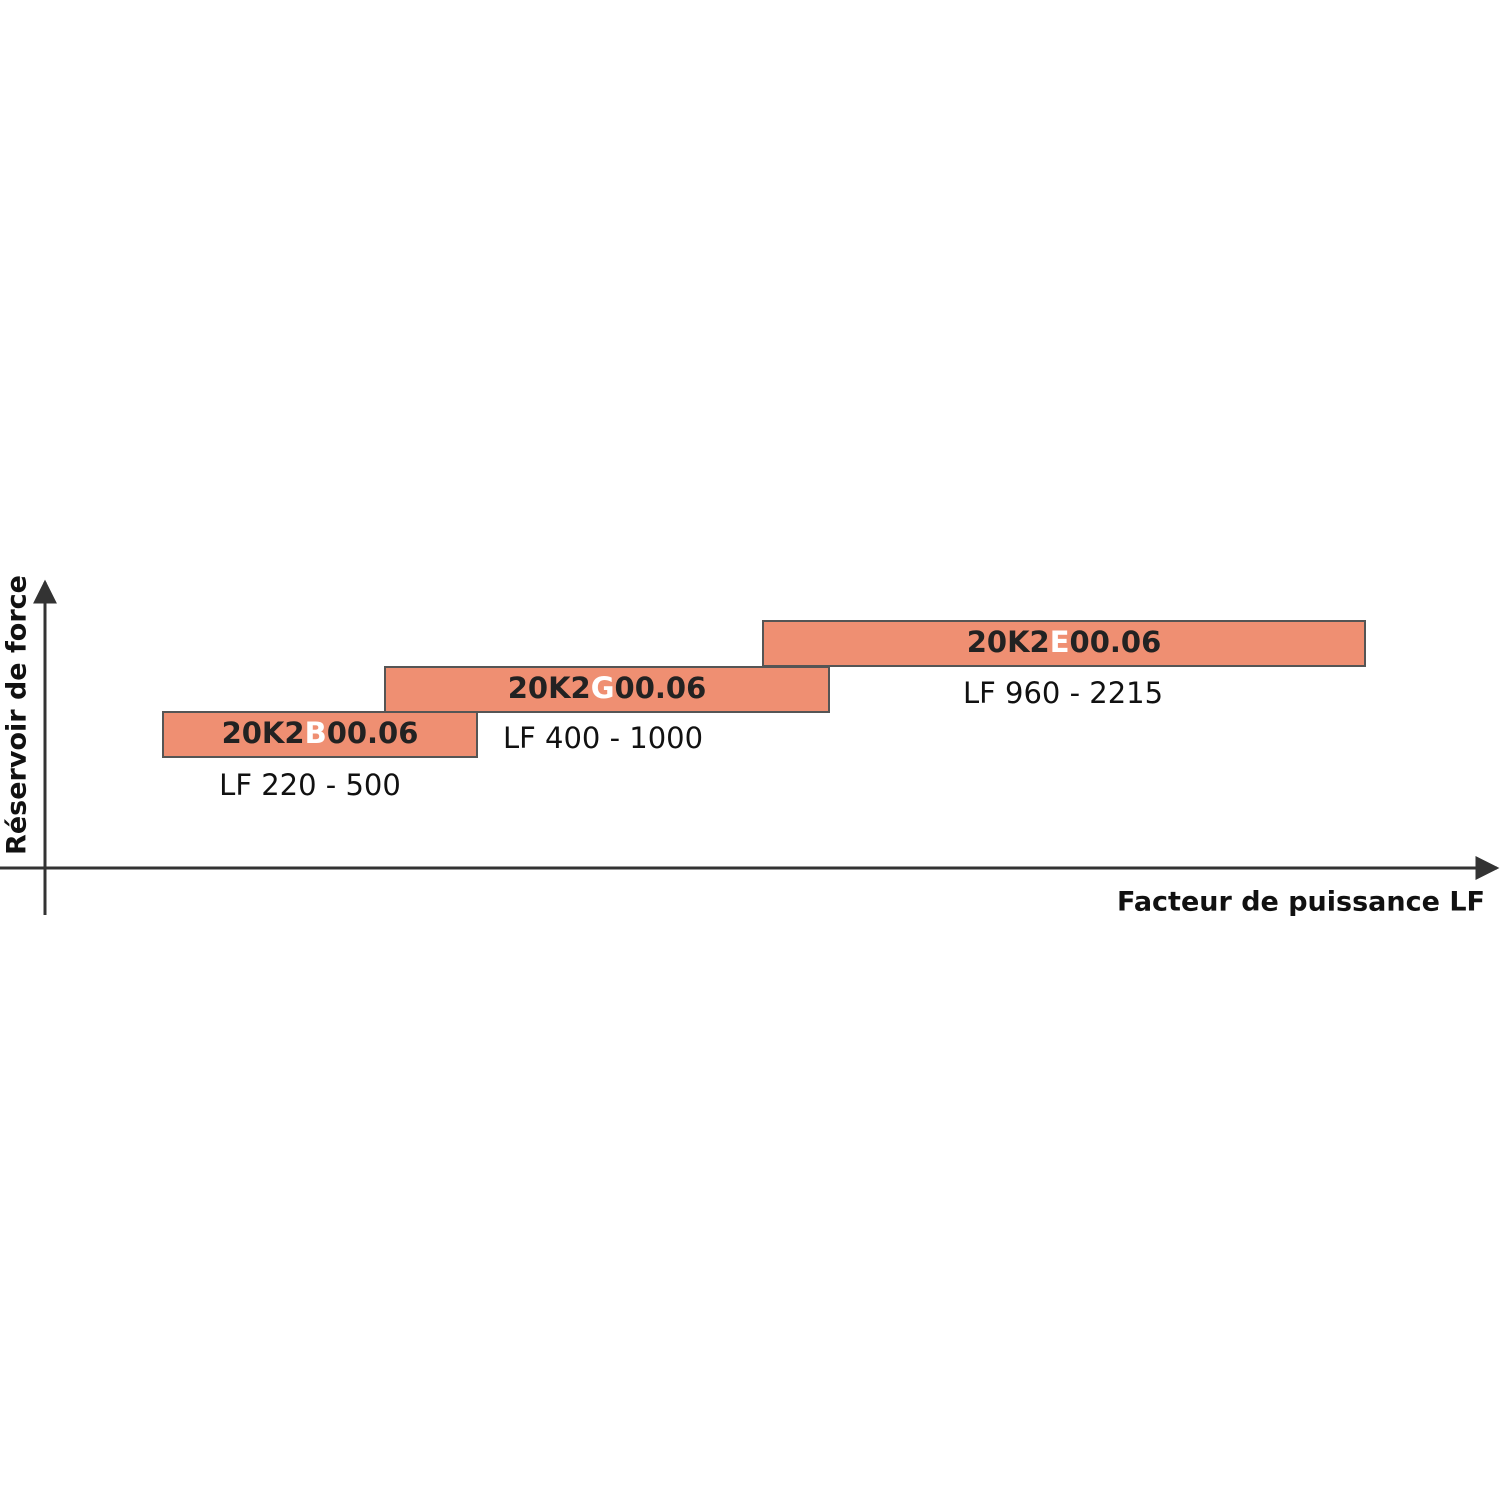 The width and height of the screenshot is (1500, 1500). What do you see at coordinates (603, 688) in the screenshot?
I see `code-letter: G` at bounding box center [603, 688].